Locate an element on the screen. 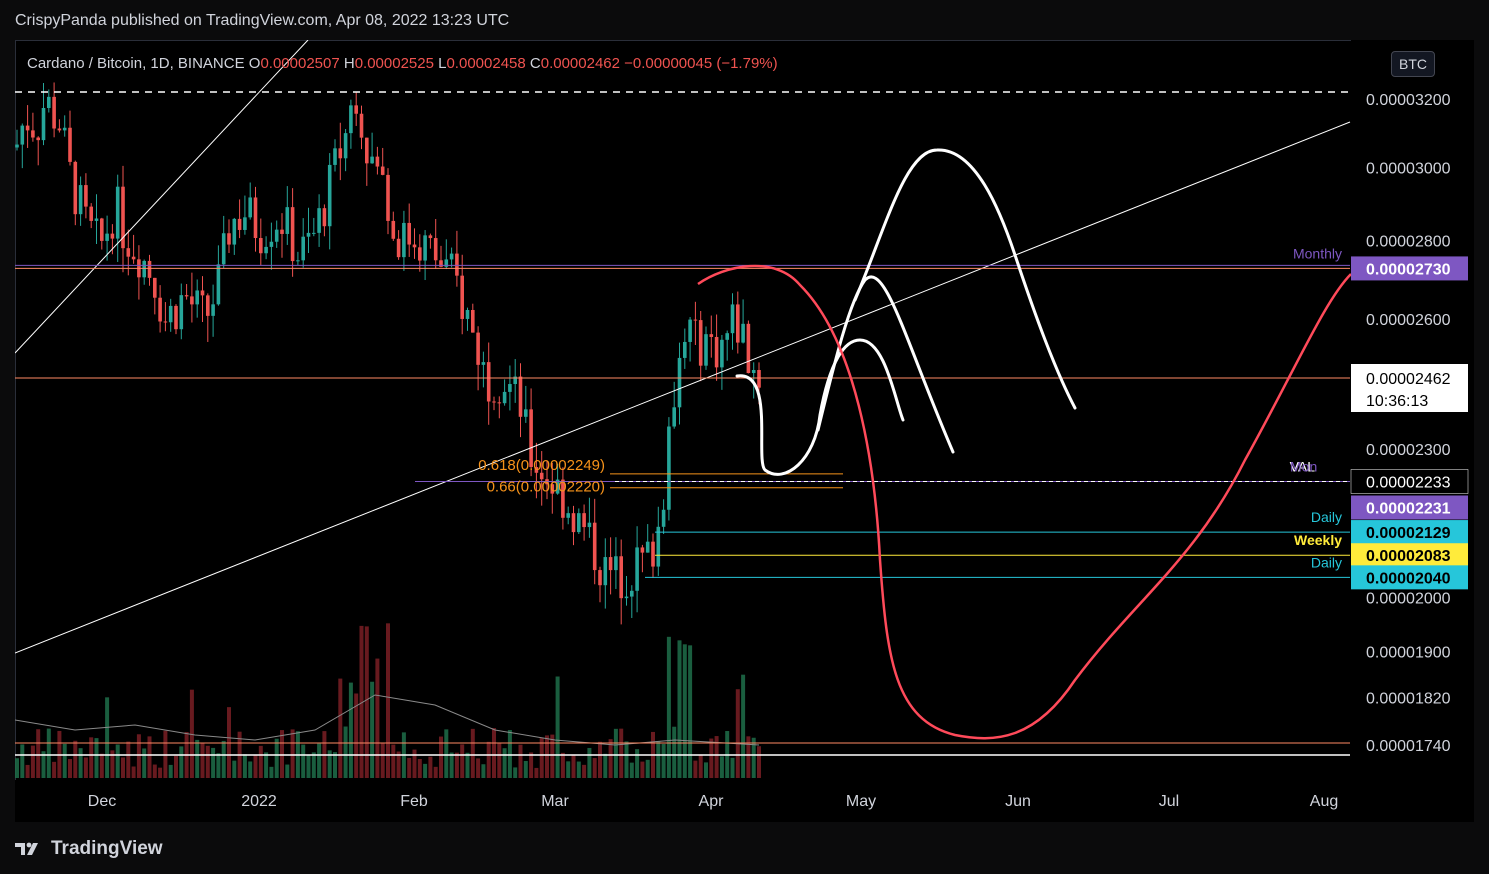 This screenshot has width=1489, height=874. time-axis-tick: Mar is located at coordinates (555, 801).